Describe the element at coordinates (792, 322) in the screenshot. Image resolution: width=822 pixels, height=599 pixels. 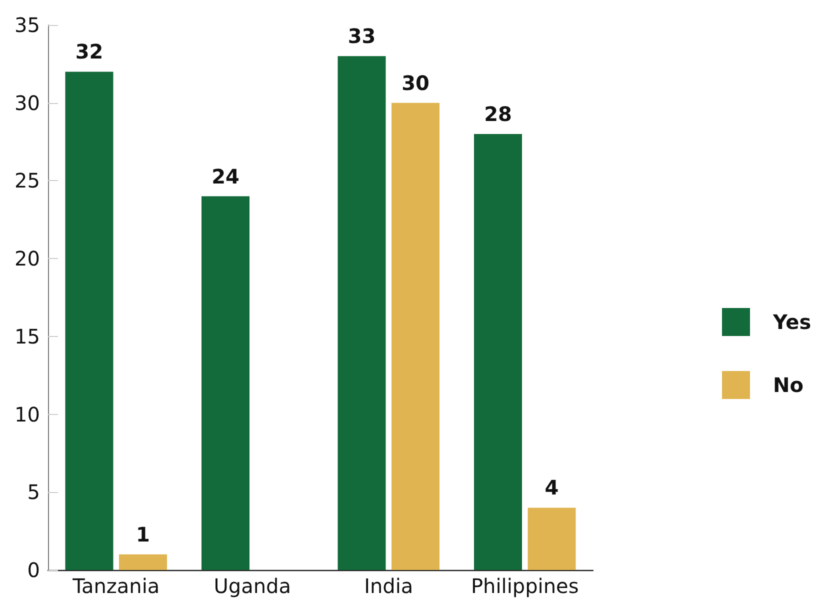
I see `legend-label: Yes` at that location.